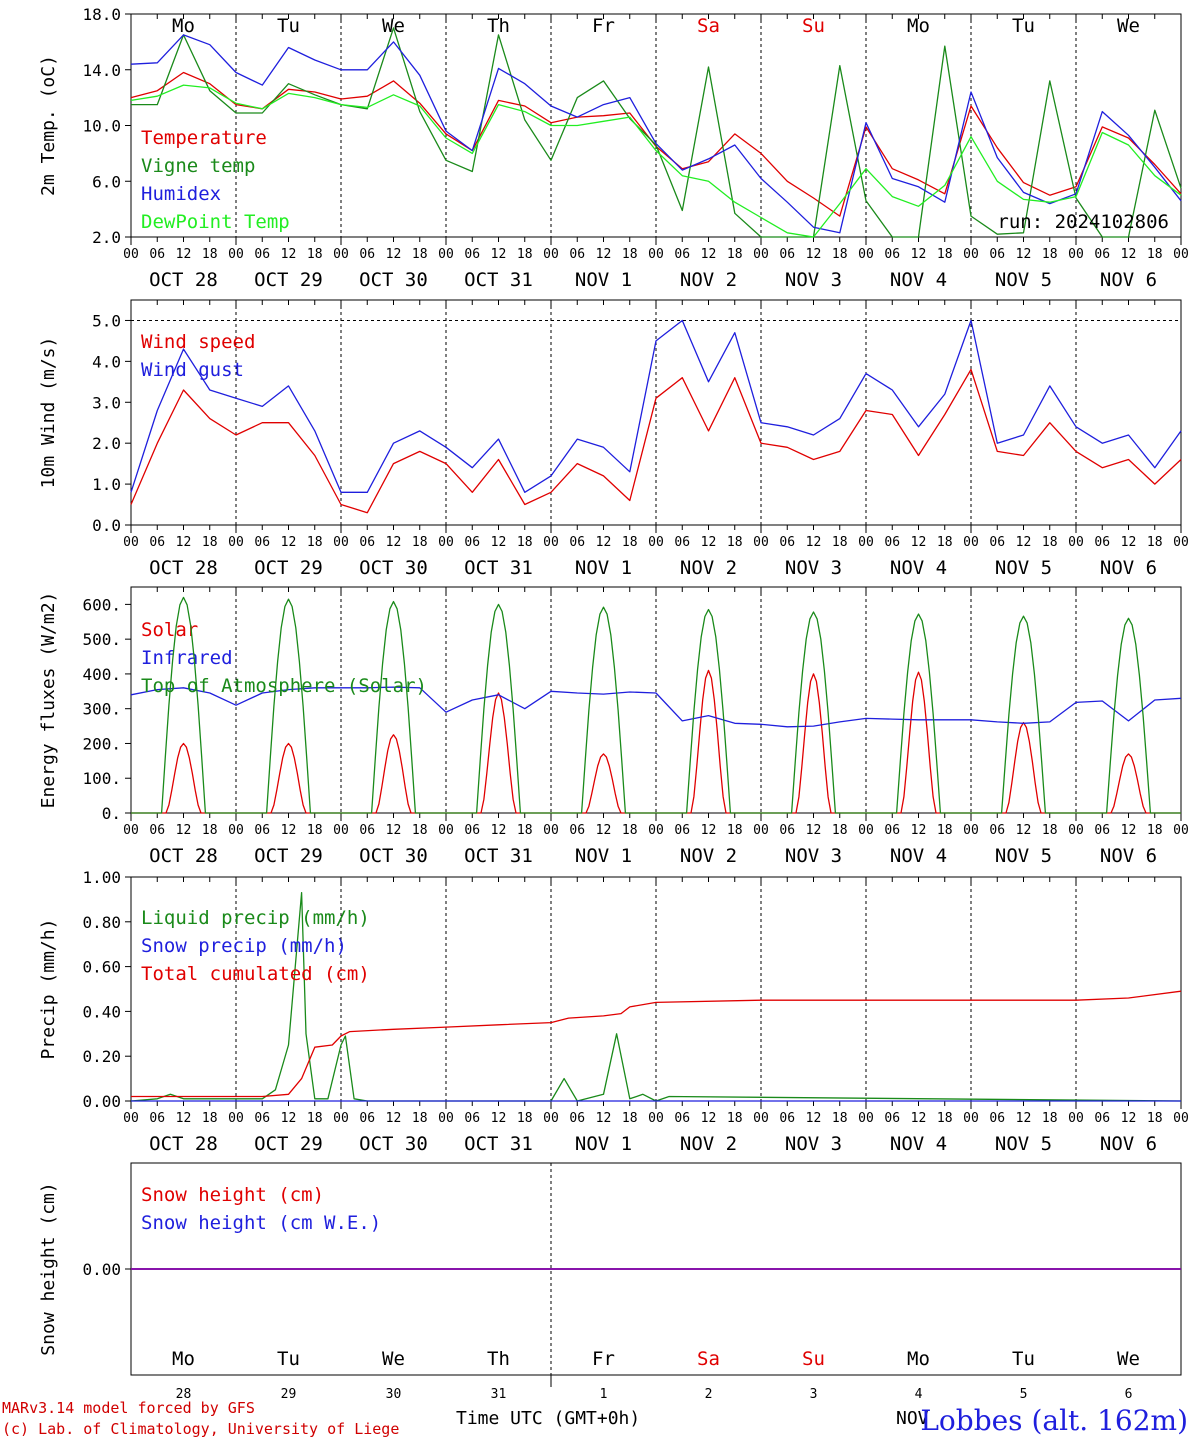 This screenshot has width=1194, height=1440. What do you see at coordinates (169, 630) in the screenshot?
I see `legend-entry: Solar` at bounding box center [169, 630].